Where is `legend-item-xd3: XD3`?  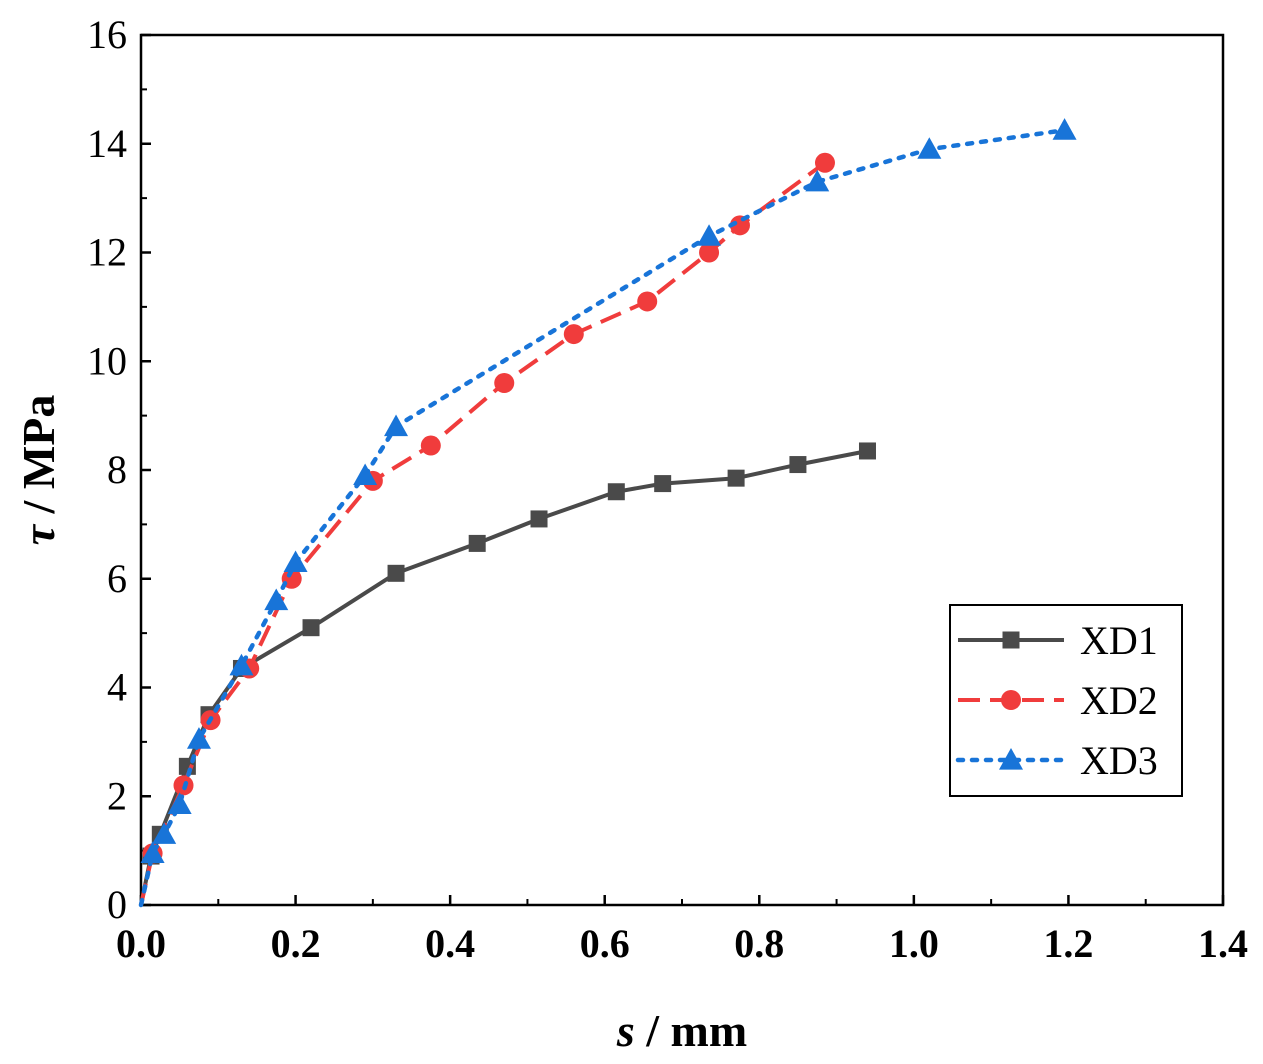 legend-item-xd3: XD3 is located at coordinates (1056, 760).